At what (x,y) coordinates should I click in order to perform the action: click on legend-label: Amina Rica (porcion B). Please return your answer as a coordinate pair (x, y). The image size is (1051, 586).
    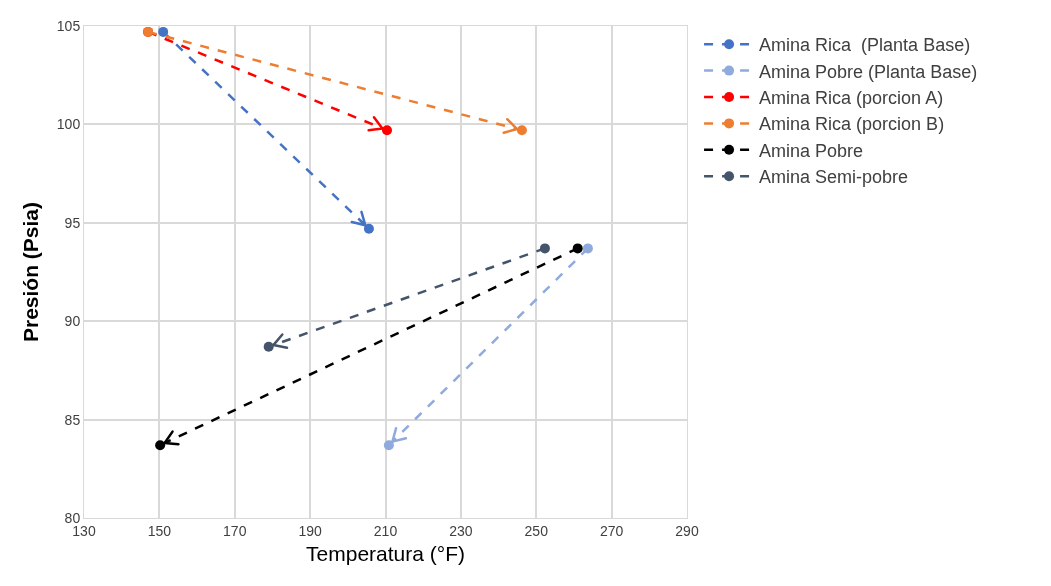
    Looking at the image, I should click on (852, 124).